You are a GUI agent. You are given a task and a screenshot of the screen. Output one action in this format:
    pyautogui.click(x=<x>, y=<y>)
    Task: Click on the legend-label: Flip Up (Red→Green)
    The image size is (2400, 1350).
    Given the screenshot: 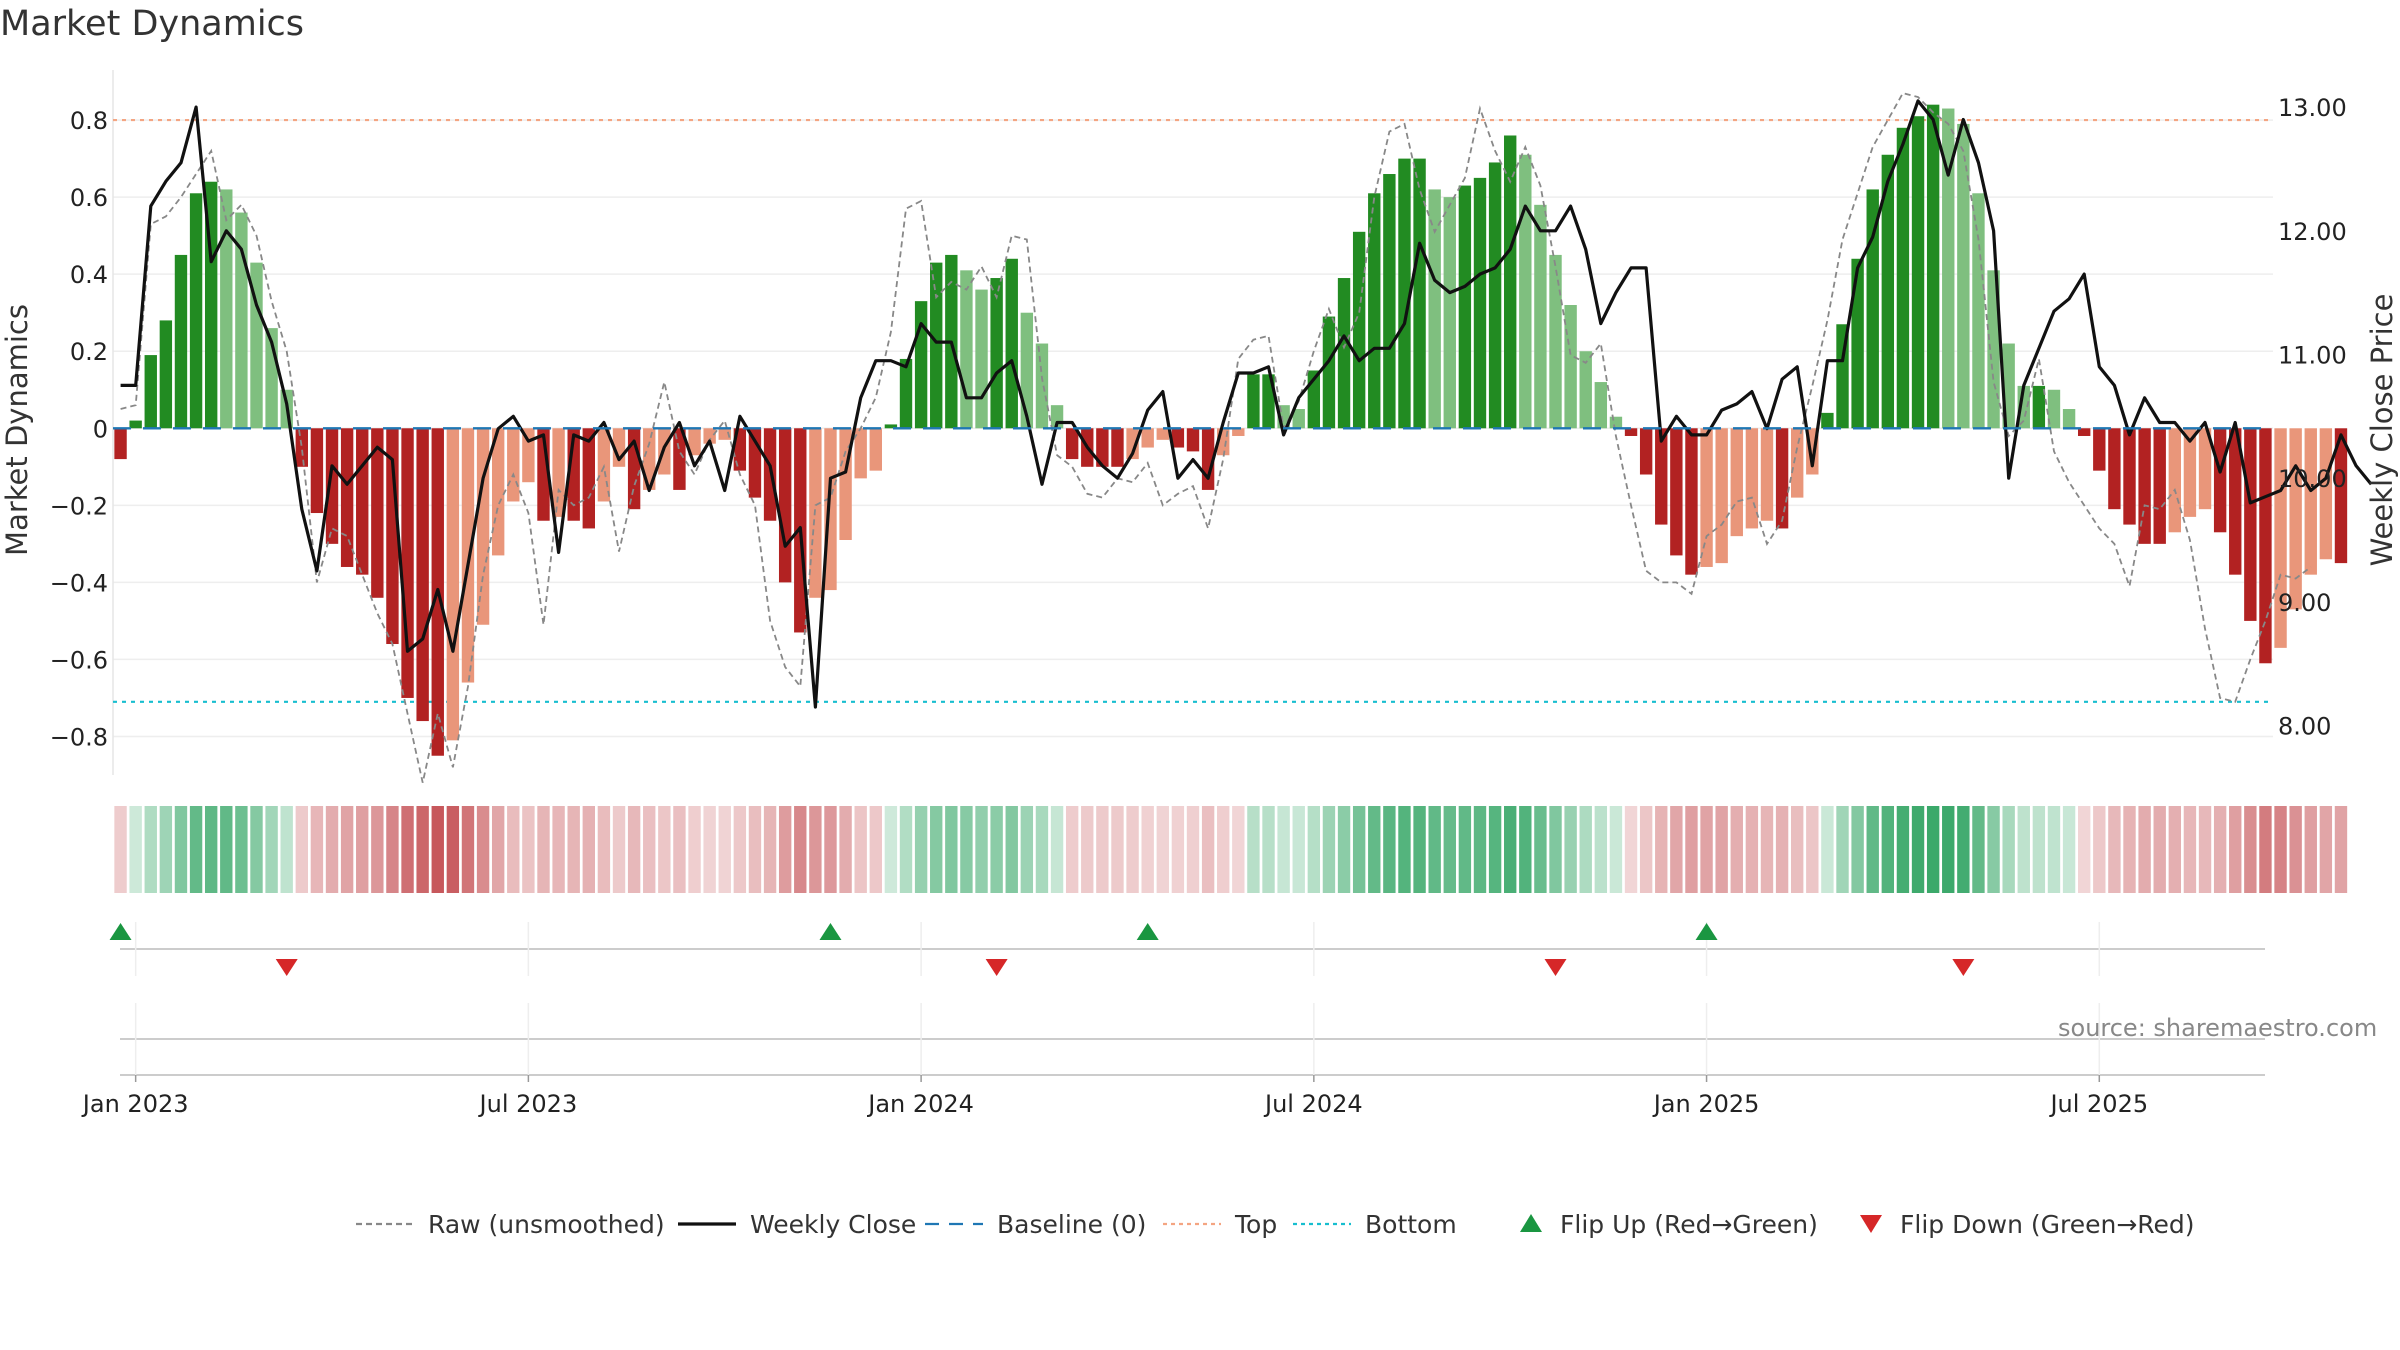 What is the action you would take?
    pyautogui.click(x=1689, y=1224)
    